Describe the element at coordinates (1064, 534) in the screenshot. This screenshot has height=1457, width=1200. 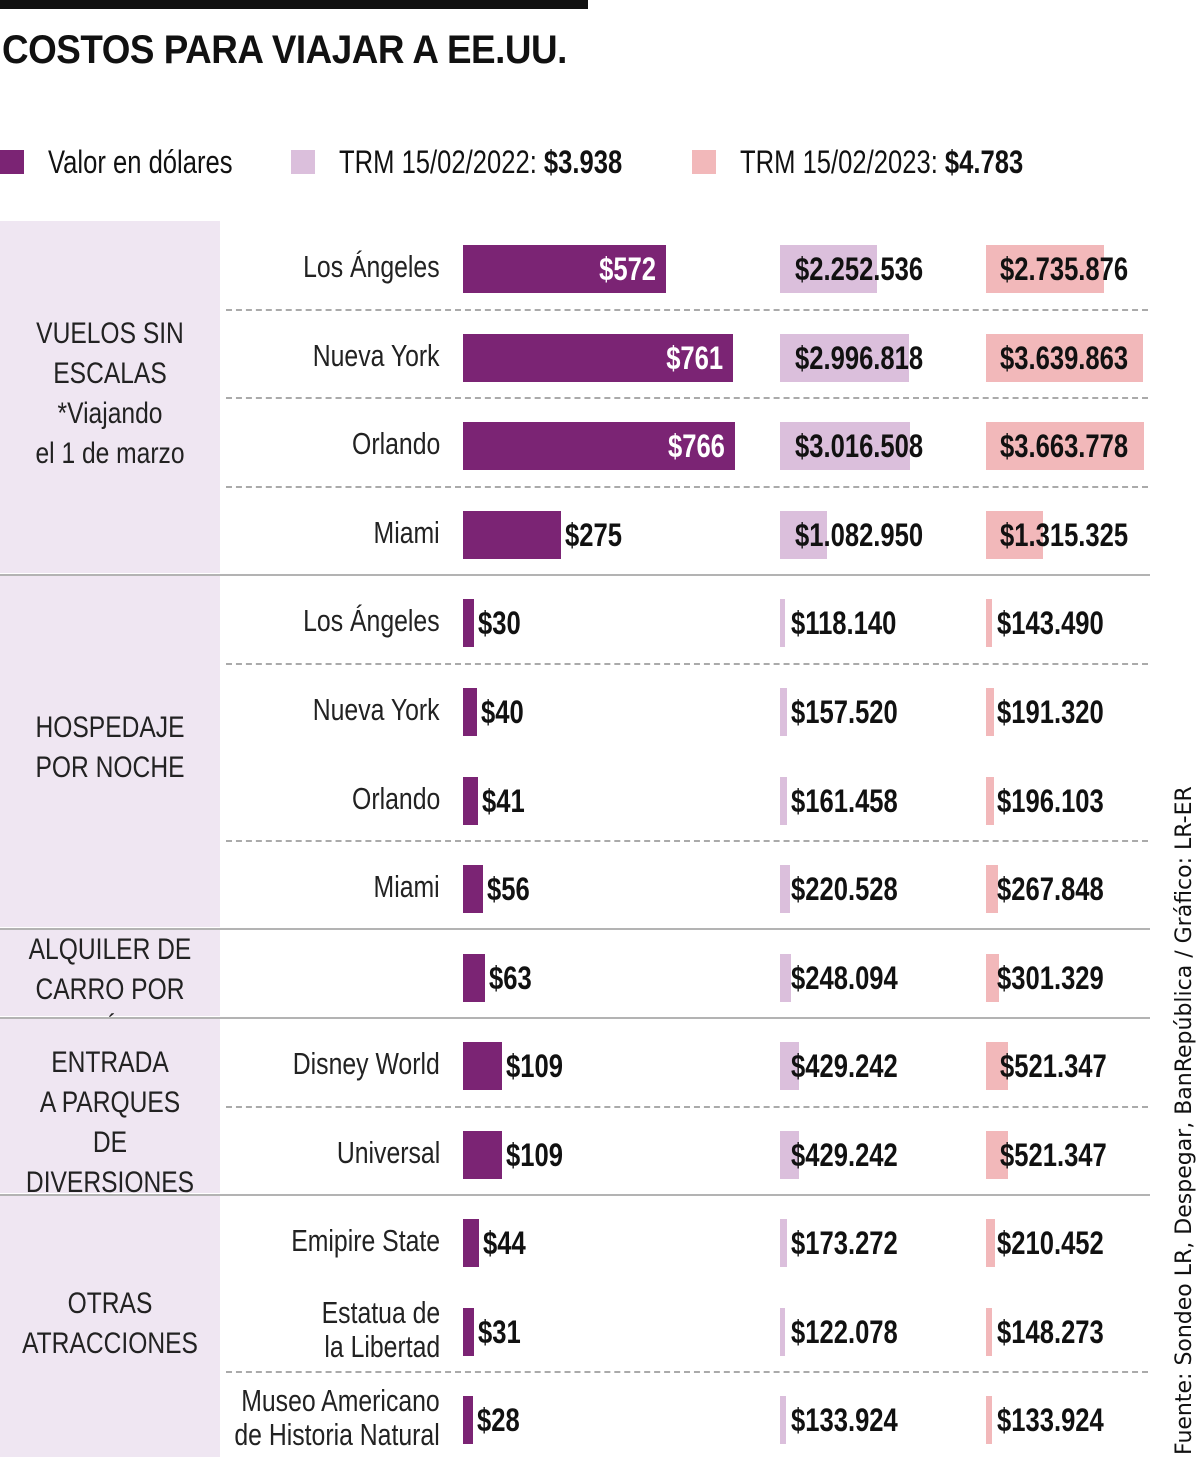
I see `value-trm-2023: $1.315.325` at that location.